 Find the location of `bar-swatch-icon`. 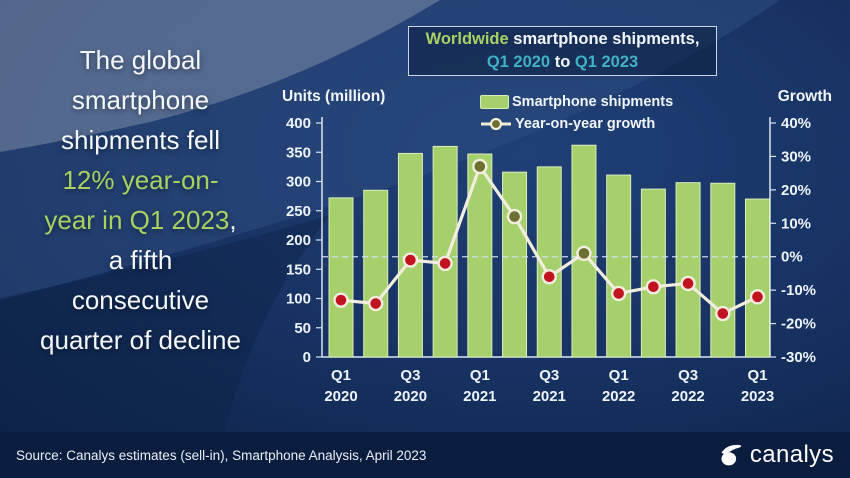

bar-swatch-icon is located at coordinates (494, 101).